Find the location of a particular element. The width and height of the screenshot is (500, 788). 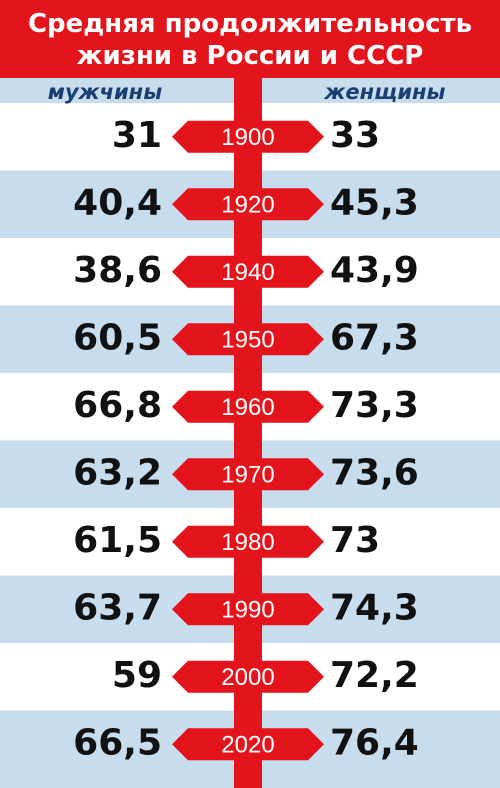

men-value: 31 is located at coordinates (137, 135).